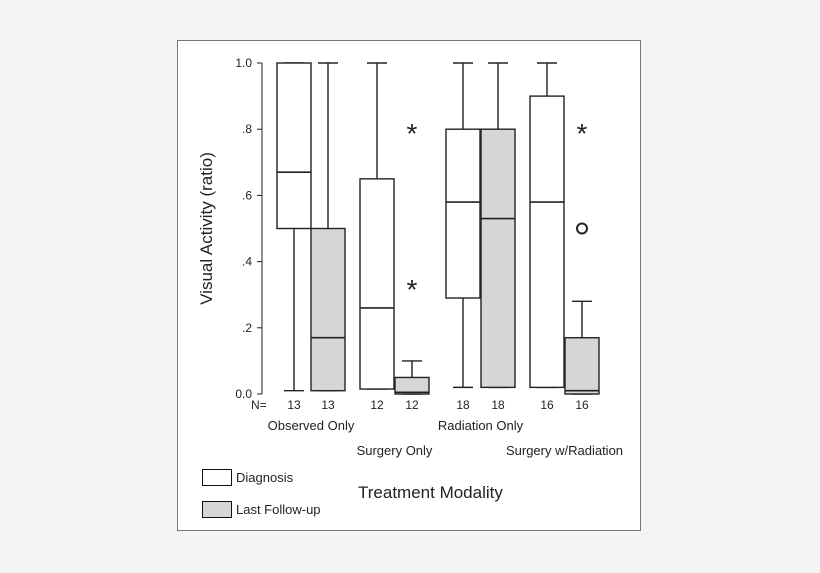 This screenshot has width=820, height=573. What do you see at coordinates (217, 477) in the screenshot?
I see `legend-swatch-diagnosis` at bounding box center [217, 477].